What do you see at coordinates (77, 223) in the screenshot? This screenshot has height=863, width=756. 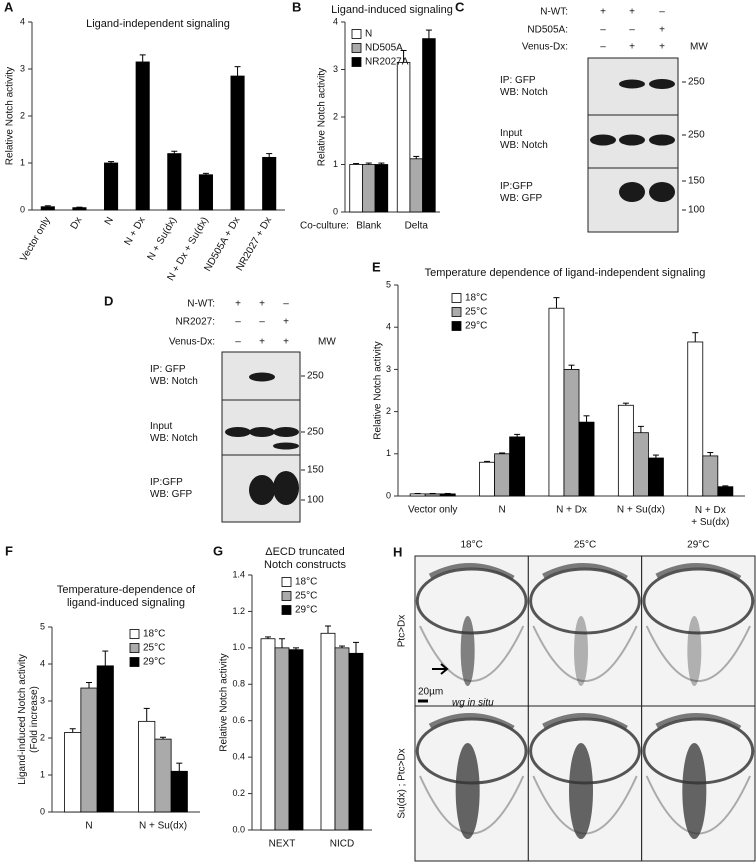 I see `x-tick-label: Dx` at bounding box center [77, 223].